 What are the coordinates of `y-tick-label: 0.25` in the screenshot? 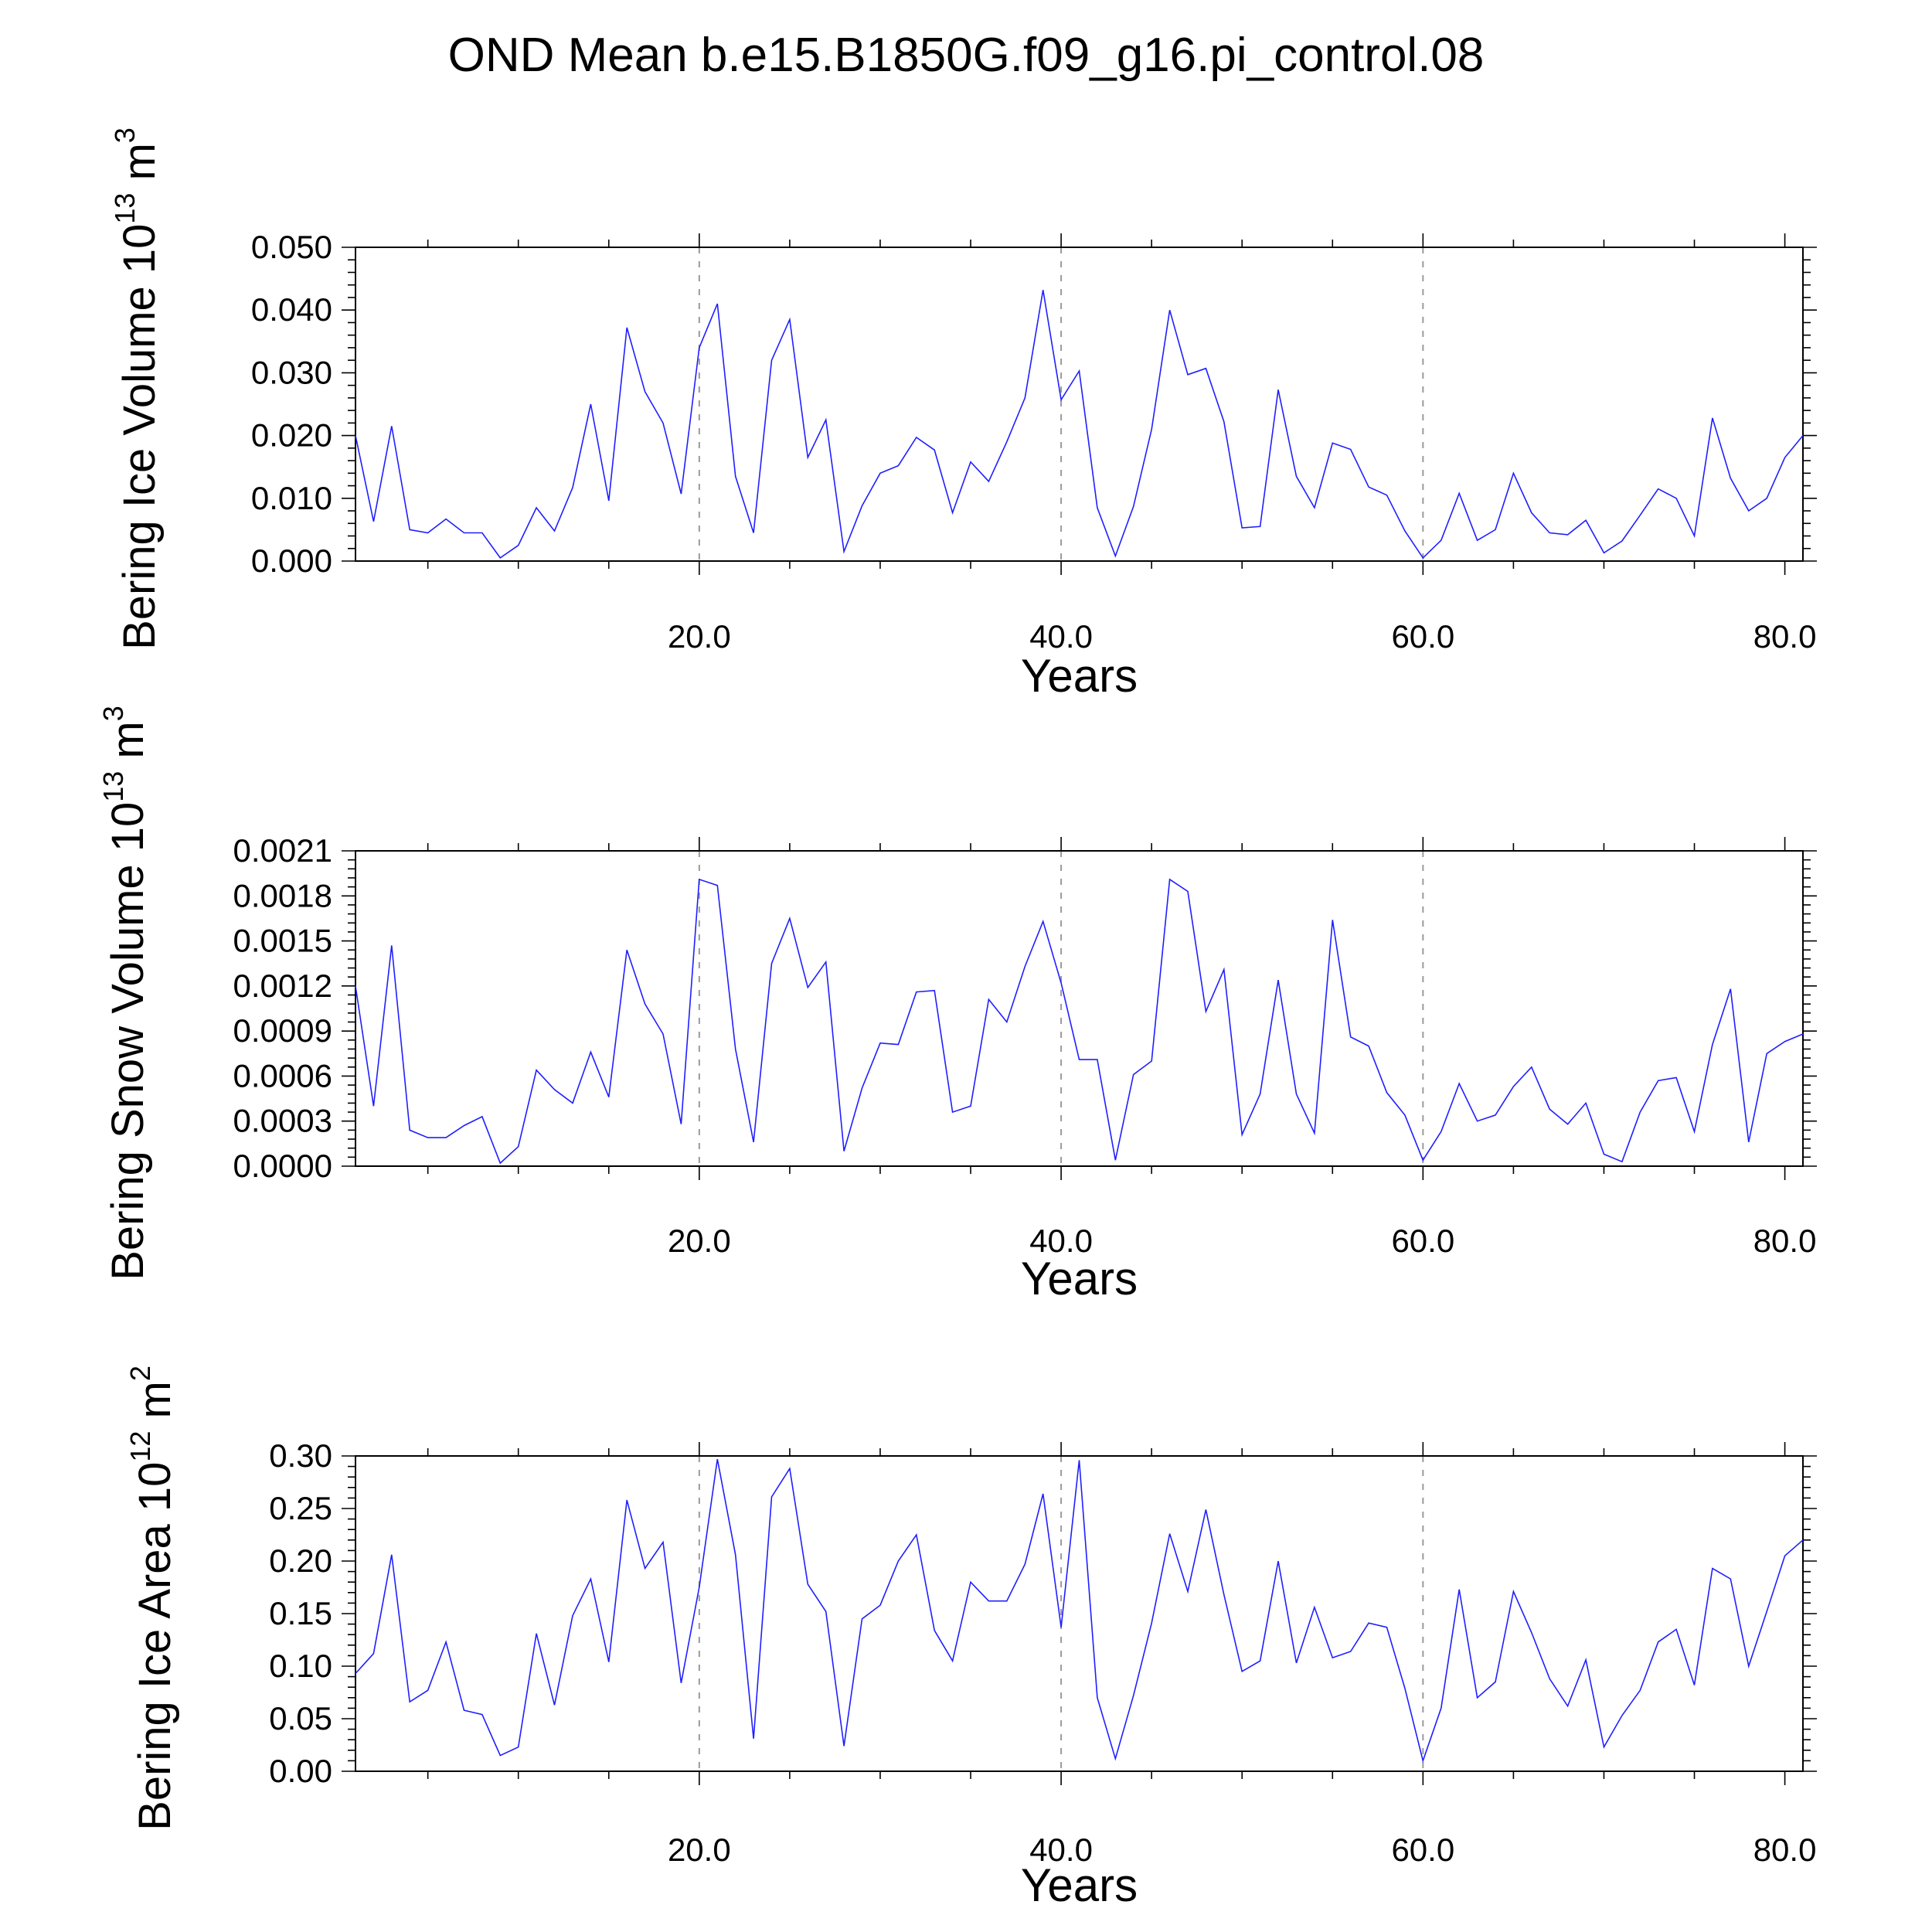 It's located at (300, 1508).